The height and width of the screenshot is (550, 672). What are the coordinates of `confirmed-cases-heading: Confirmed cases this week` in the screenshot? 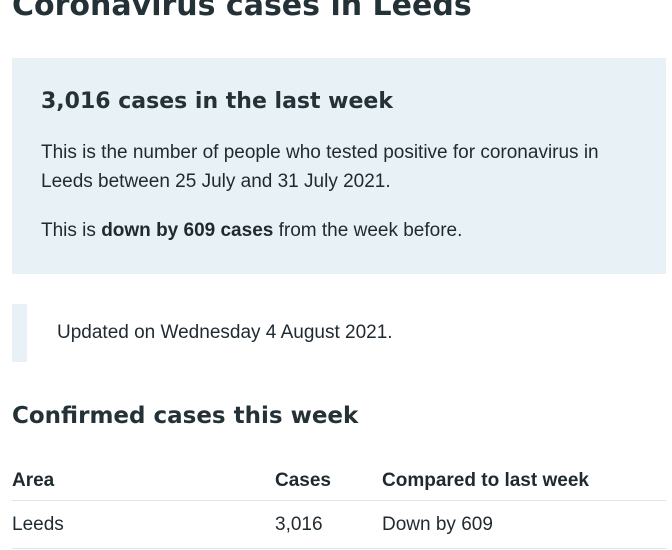 It's located at (185, 416).